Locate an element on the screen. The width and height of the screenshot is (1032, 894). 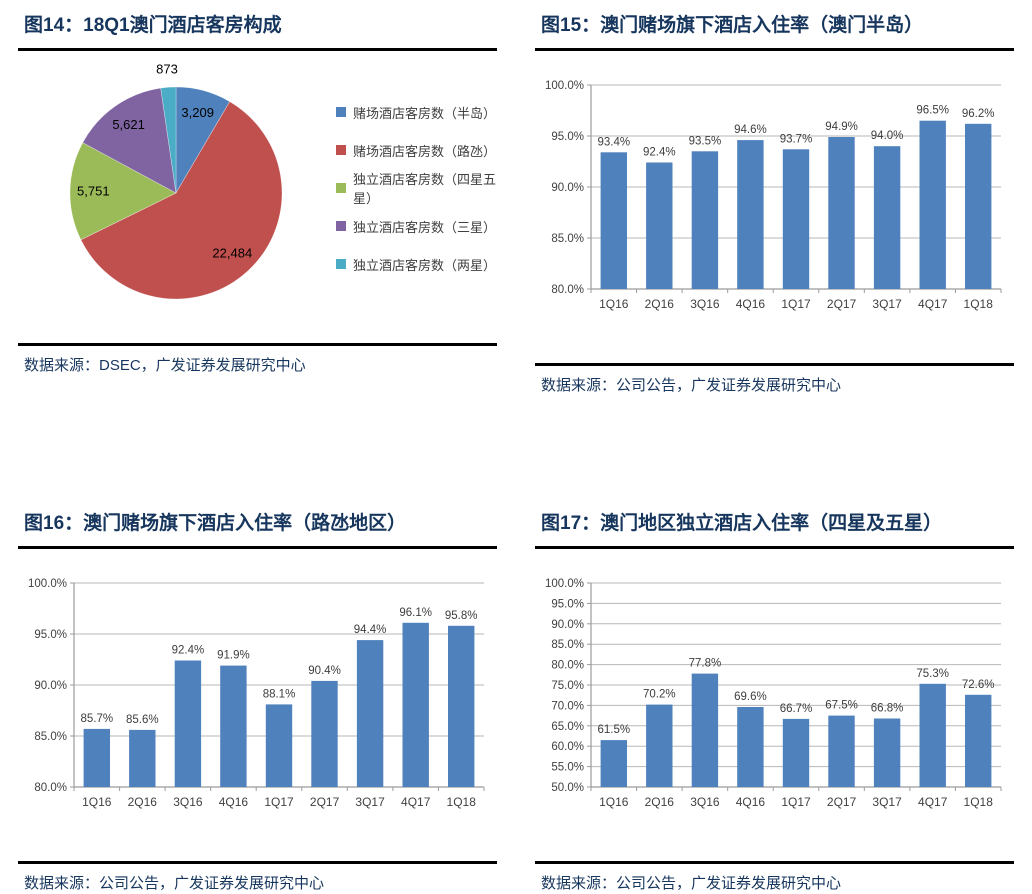
legend-item: 独立酒店客房数（四星五星） is located at coordinates (416, 188).